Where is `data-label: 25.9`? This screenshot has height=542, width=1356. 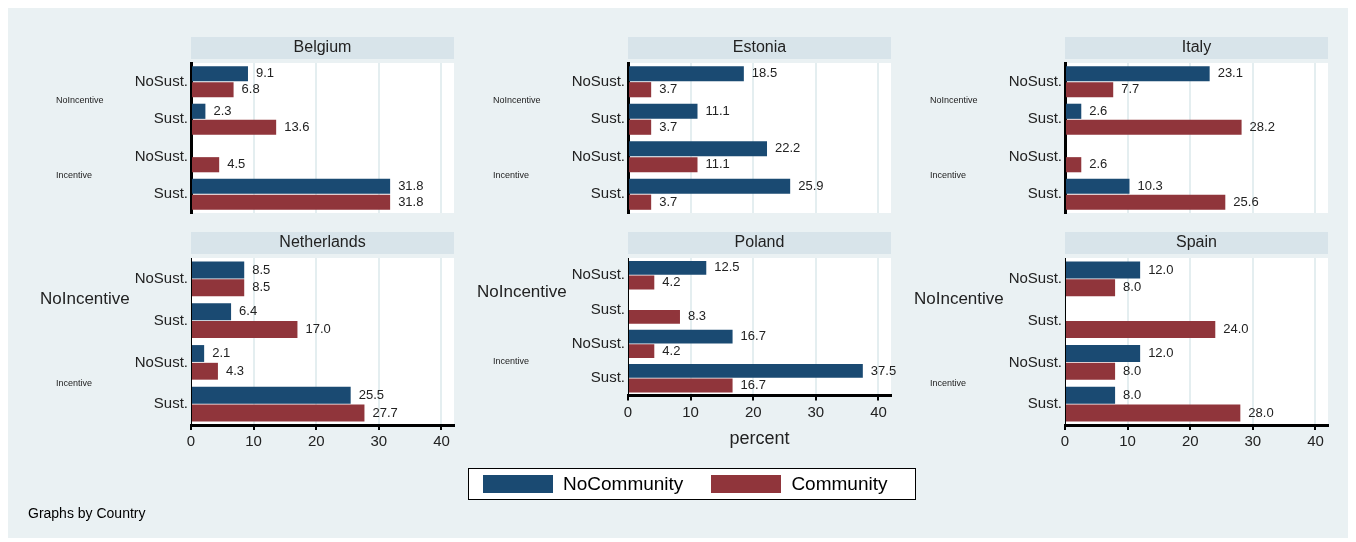
data-label: 25.9 is located at coordinates (811, 185).